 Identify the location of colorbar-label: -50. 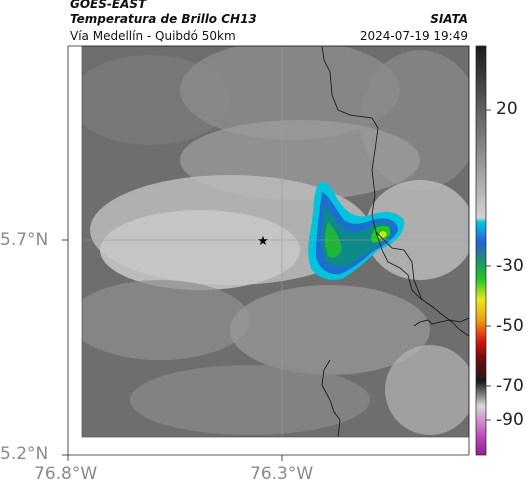
(510, 326).